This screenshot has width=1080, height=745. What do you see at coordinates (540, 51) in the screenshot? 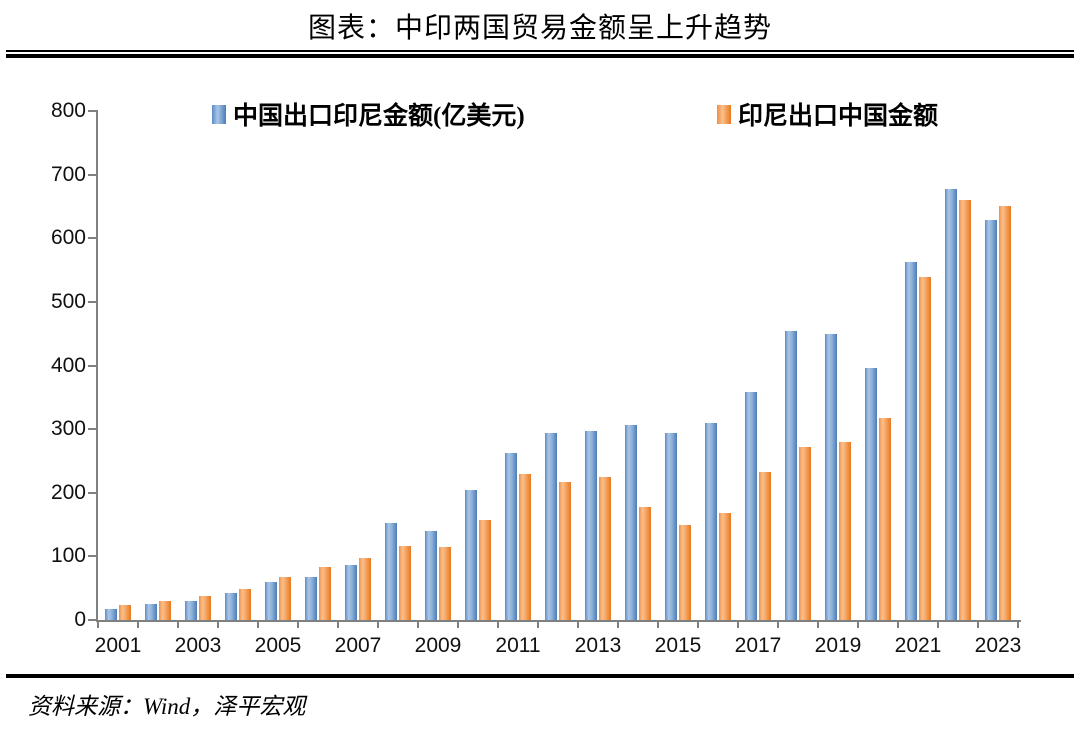
I see `header-rule-thin` at bounding box center [540, 51].